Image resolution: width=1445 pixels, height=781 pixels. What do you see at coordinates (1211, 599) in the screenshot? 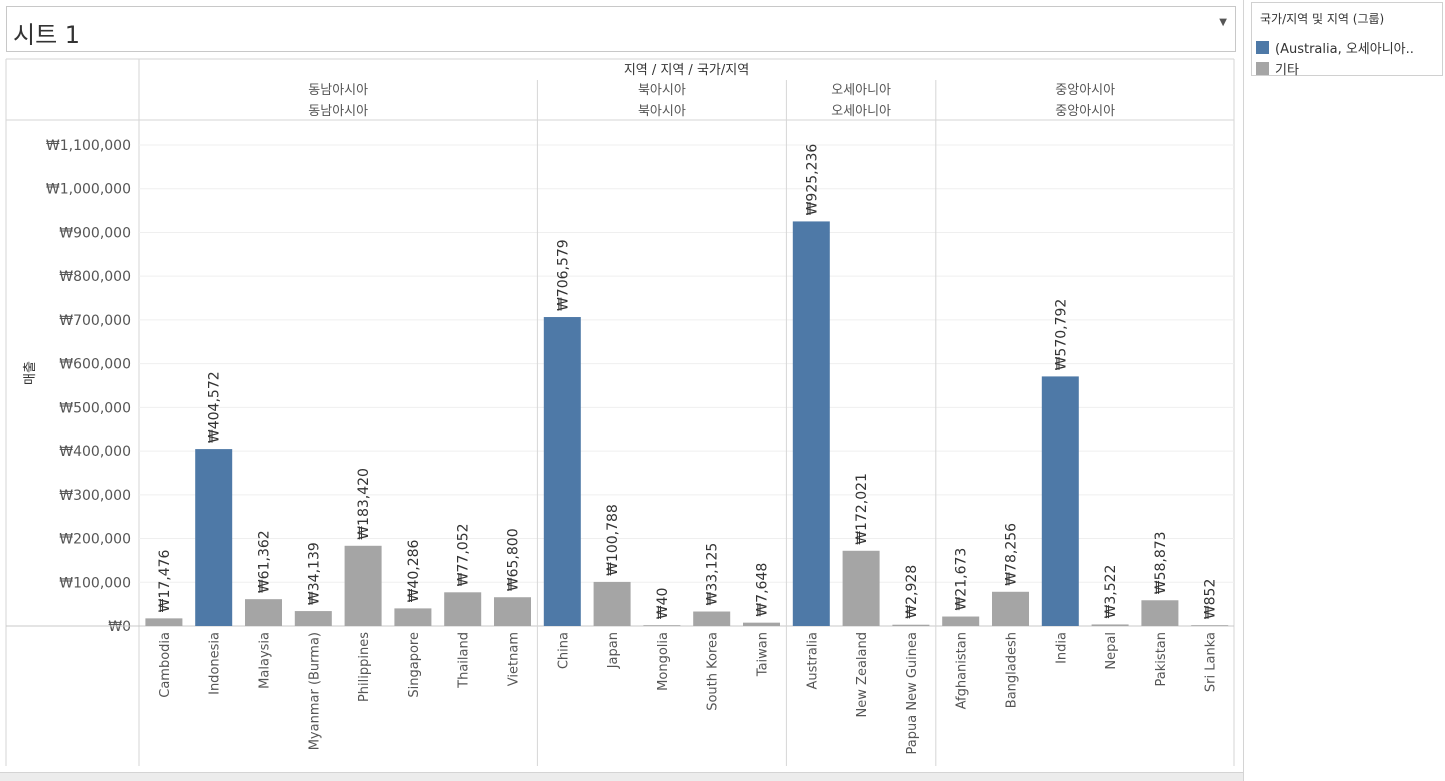
I see `bar-value-label: ₩852` at bounding box center [1211, 599].